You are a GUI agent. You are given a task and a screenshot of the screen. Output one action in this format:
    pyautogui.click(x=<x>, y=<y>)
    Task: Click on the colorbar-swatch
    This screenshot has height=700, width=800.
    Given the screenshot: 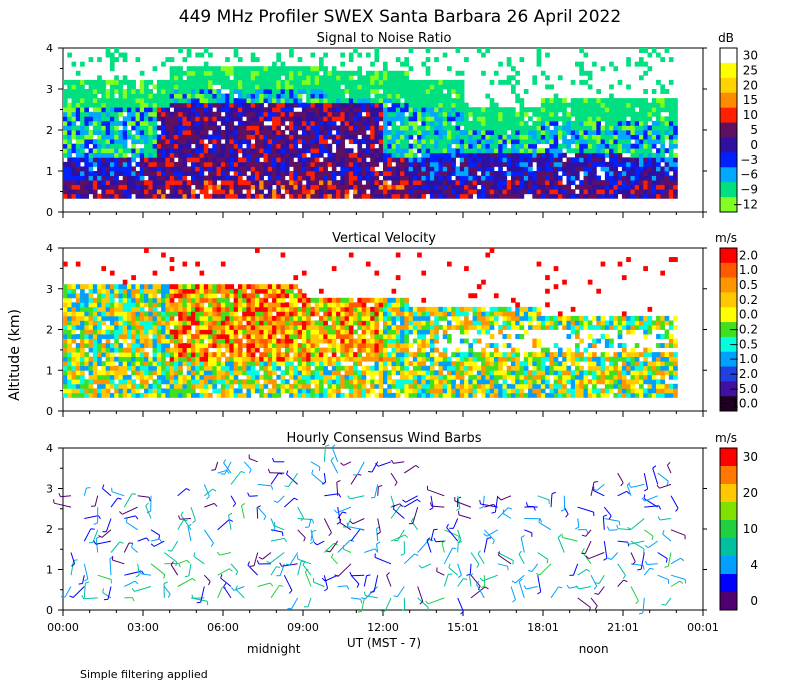 What is the action you would take?
    pyautogui.click(x=728, y=270)
    